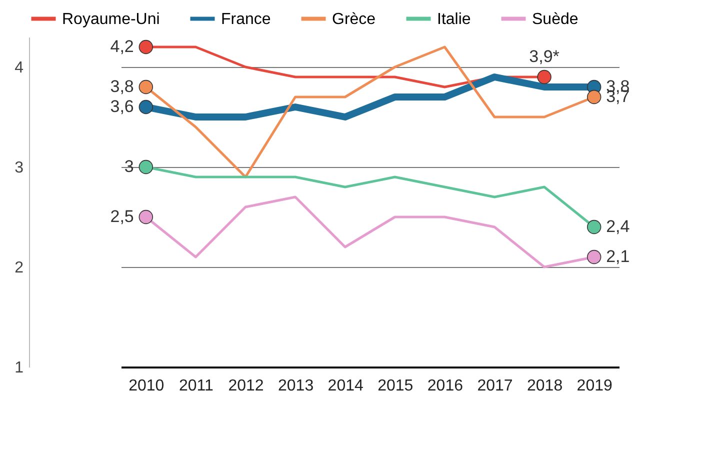  Describe the element at coordinates (19, 68) in the screenshot. I see `y-tick-label: 4` at that location.